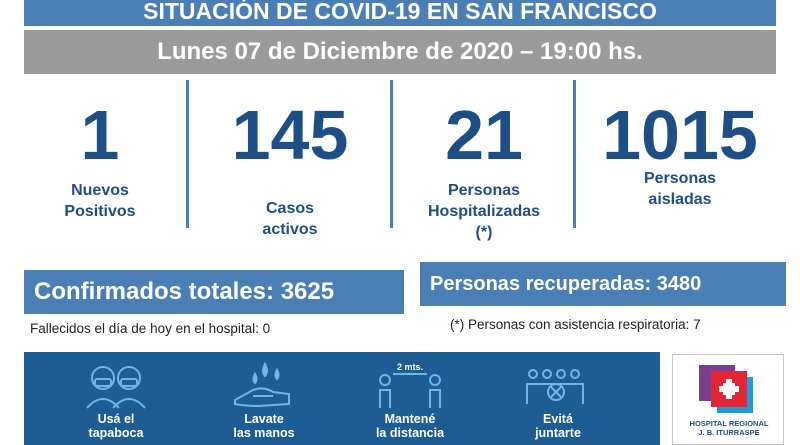 This screenshot has width=800, height=445. Describe the element at coordinates (400, 13) in the screenshot. I see `page-title: SITUACIÓN DE COVID-19 EN SAN FRANCISCO` at that location.